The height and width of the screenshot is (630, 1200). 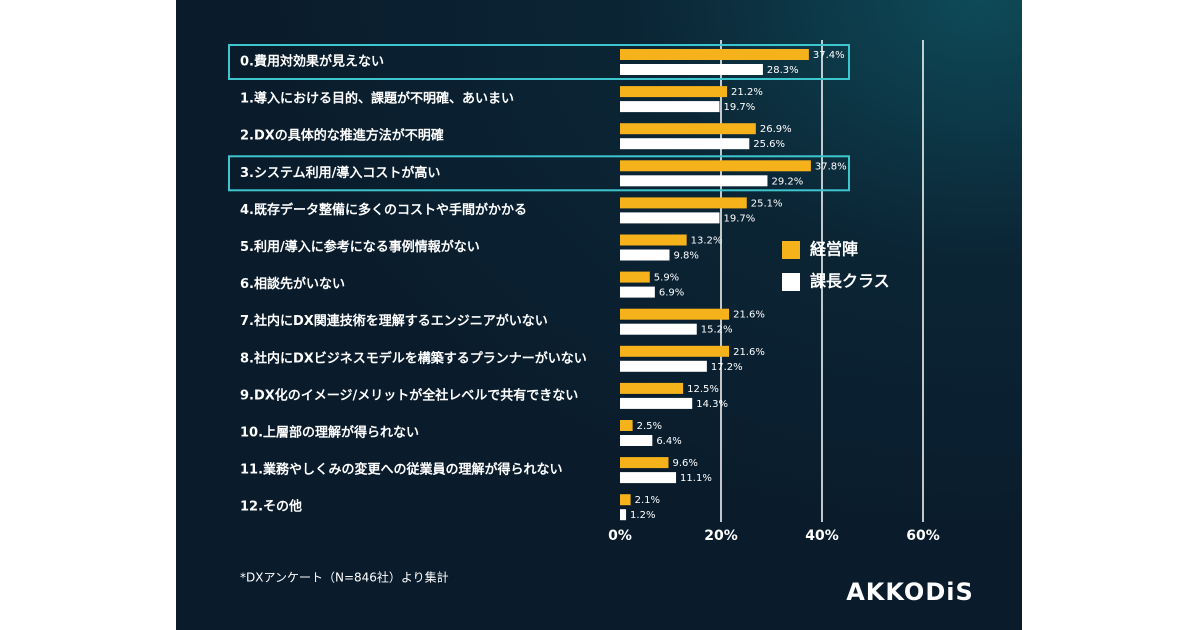 I want to click on value-label: 21.2%, so click(x=747, y=92).